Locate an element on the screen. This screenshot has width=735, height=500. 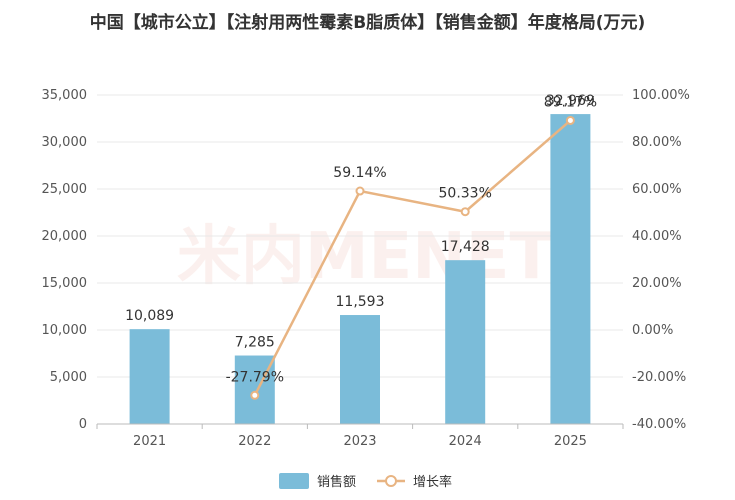
y-left-tick-label: 5,000 is located at coordinates (68, 377).